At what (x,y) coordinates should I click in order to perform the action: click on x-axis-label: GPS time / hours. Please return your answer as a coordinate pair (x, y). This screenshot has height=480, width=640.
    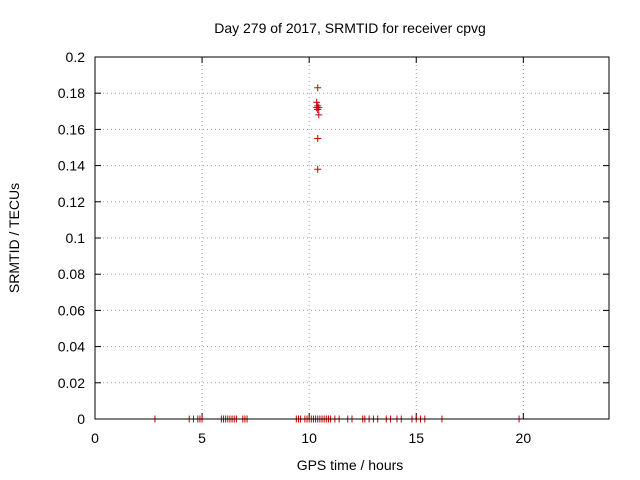
    Looking at the image, I should click on (350, 465).